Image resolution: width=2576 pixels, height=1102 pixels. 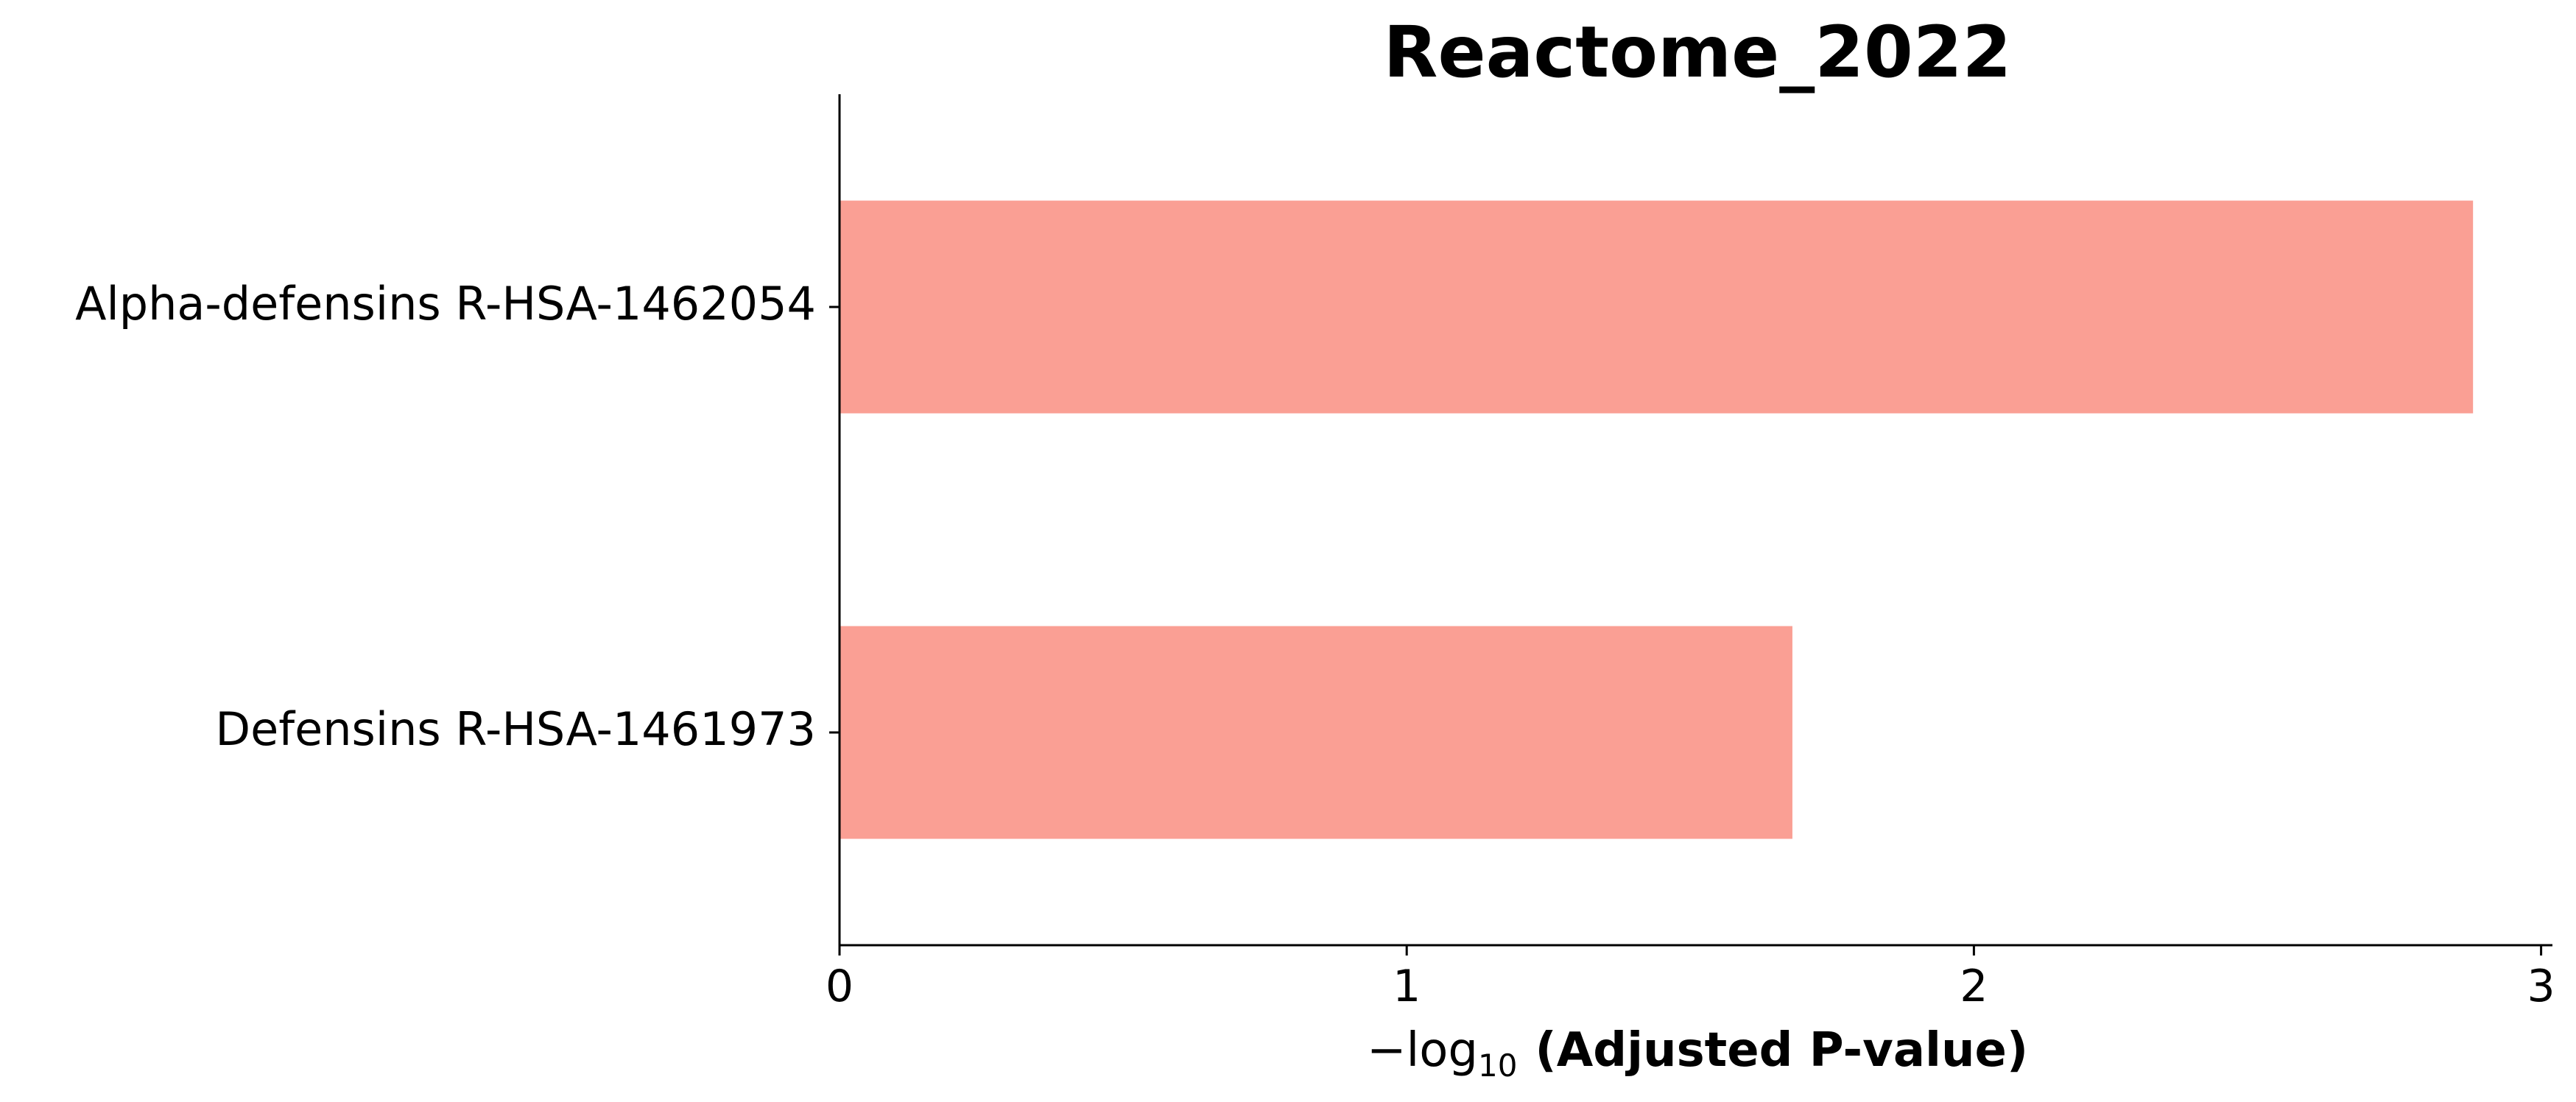 I want to click on x-tick-label: 3, so click(x=2541, y=986).